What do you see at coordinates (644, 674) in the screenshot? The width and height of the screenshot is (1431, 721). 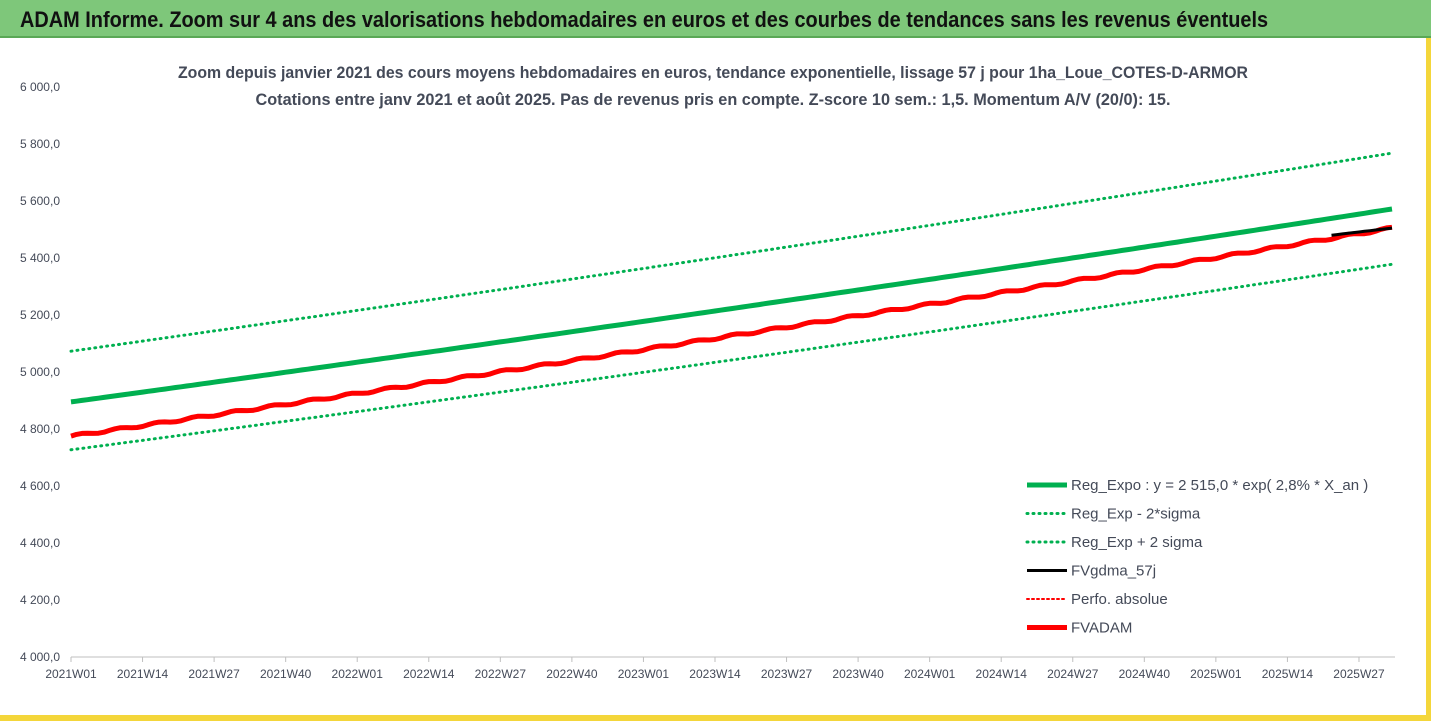 I see `x-tick-label: 2023W01` at bounding box center [644, 674].